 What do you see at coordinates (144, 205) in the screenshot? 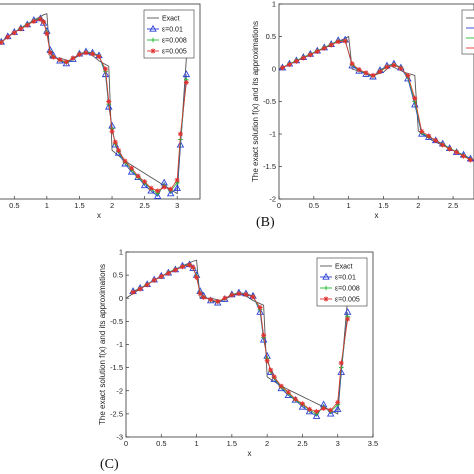
I see `x-tick-label: 2.5` at bounding box center [144, 205].